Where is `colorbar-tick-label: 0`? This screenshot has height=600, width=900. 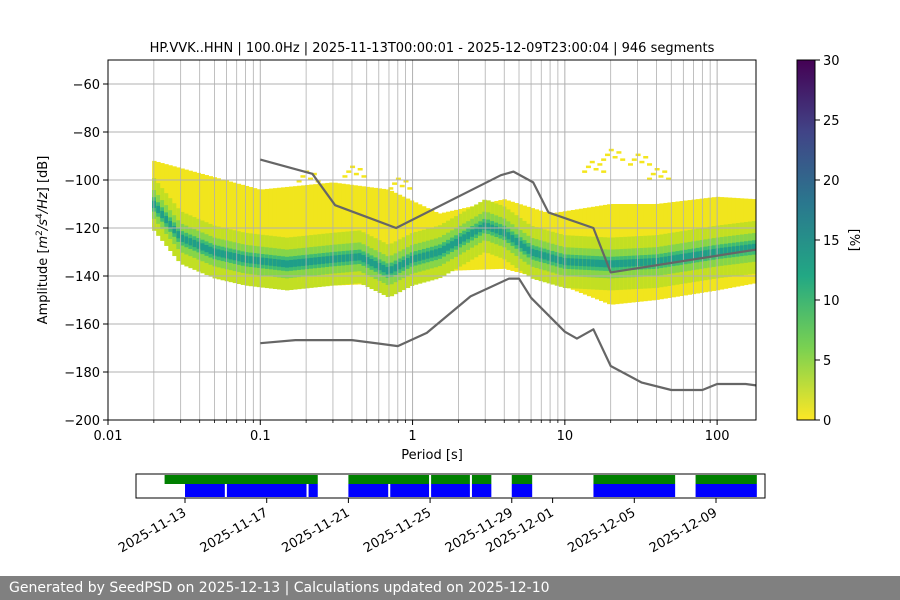 colorbar-tick-label: 0 is located at coordinates (827, 421).